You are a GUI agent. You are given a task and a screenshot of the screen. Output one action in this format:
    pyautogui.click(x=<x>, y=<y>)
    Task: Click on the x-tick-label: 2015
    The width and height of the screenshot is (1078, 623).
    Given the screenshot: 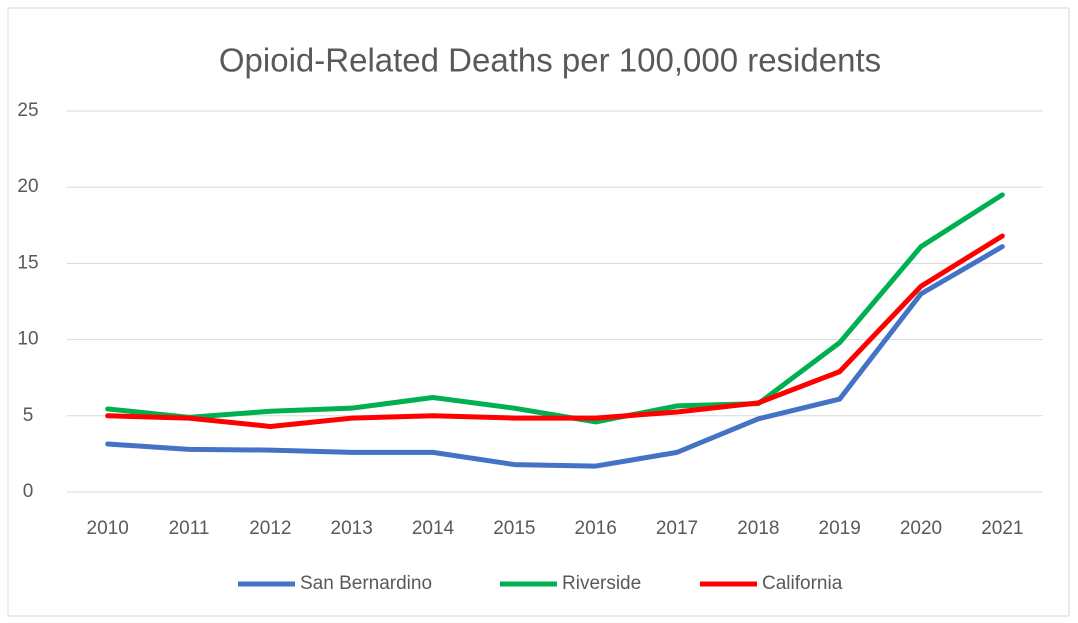 What is the action you would take?
    pyautogui.click(x=514, y=528)
    